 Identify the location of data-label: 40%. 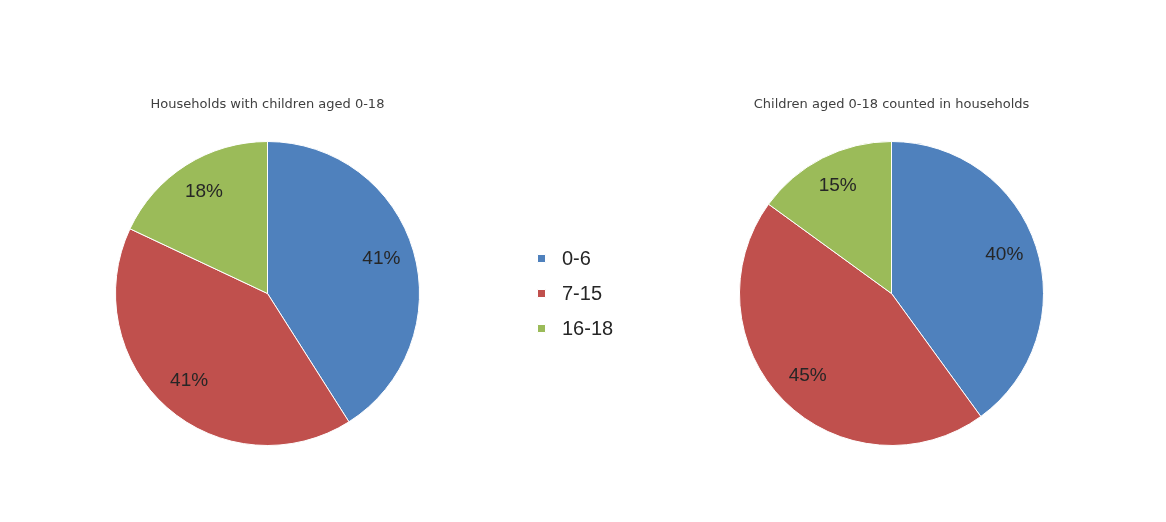
(1004, 254).